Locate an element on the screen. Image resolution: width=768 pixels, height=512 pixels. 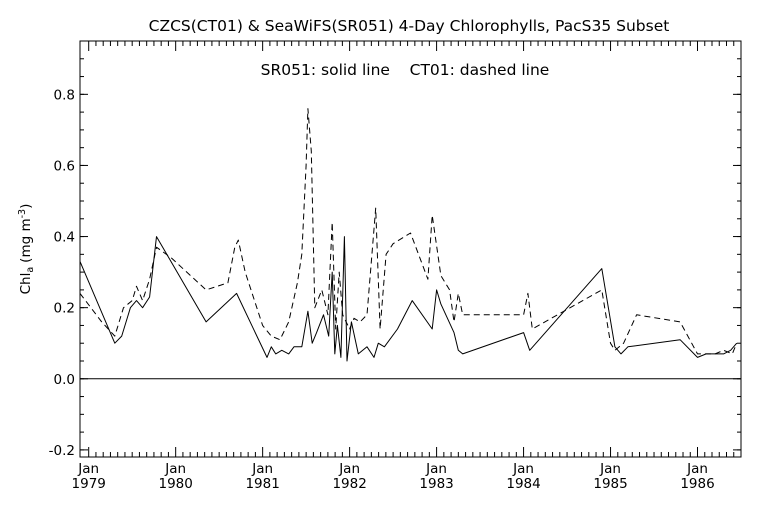
svg-text:Chla(mg m-3): Chla (mg m-3) is located at coordinates (26, 249).